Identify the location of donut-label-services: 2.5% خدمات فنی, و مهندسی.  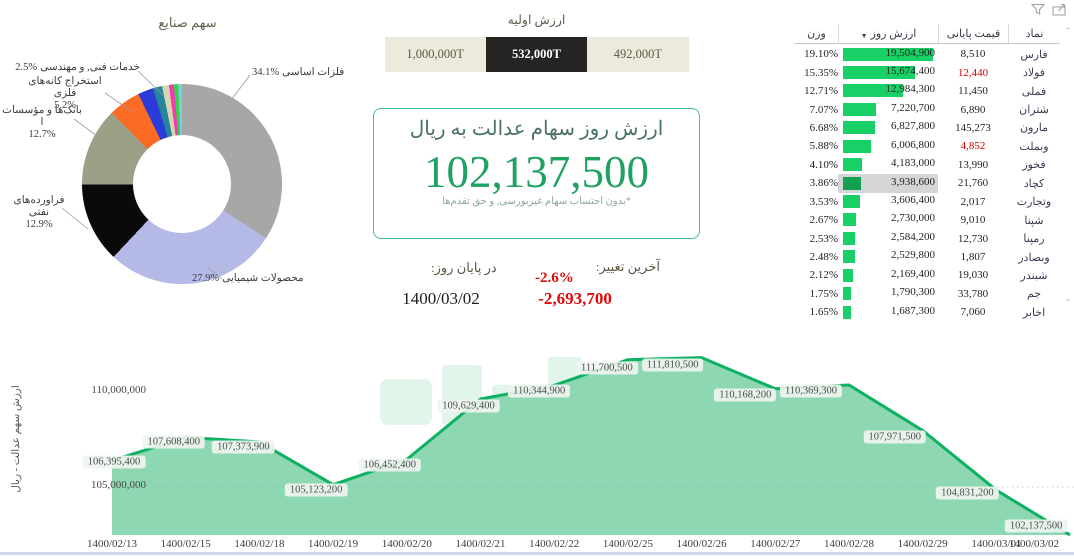
(77, 68).